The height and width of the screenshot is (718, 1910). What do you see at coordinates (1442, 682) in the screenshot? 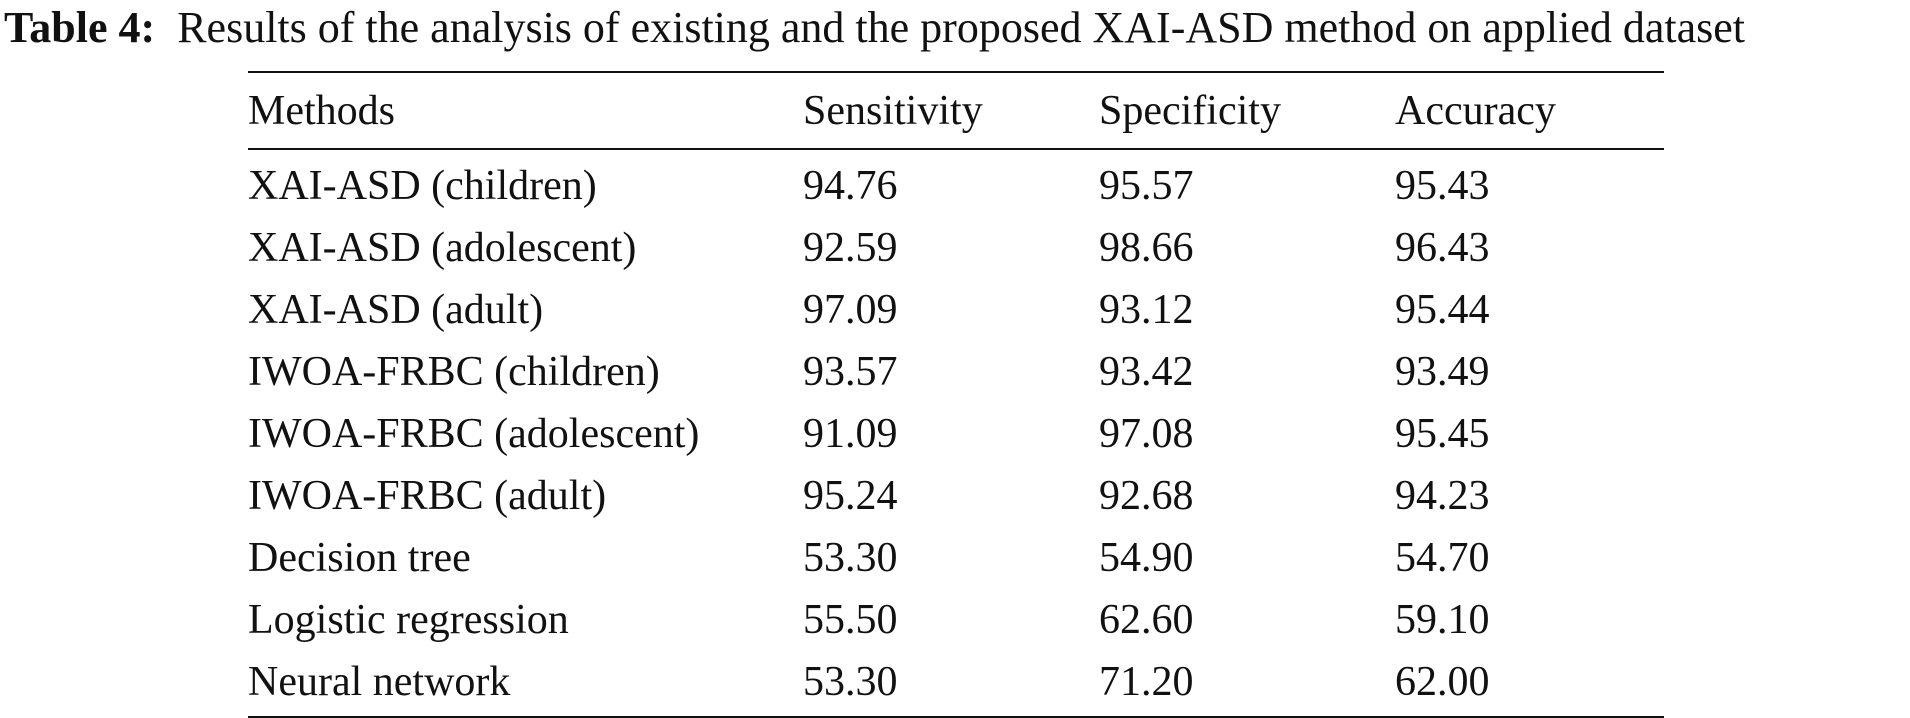
I see `cell-accuracy: 62.00` at bounding box center [1442, 682].